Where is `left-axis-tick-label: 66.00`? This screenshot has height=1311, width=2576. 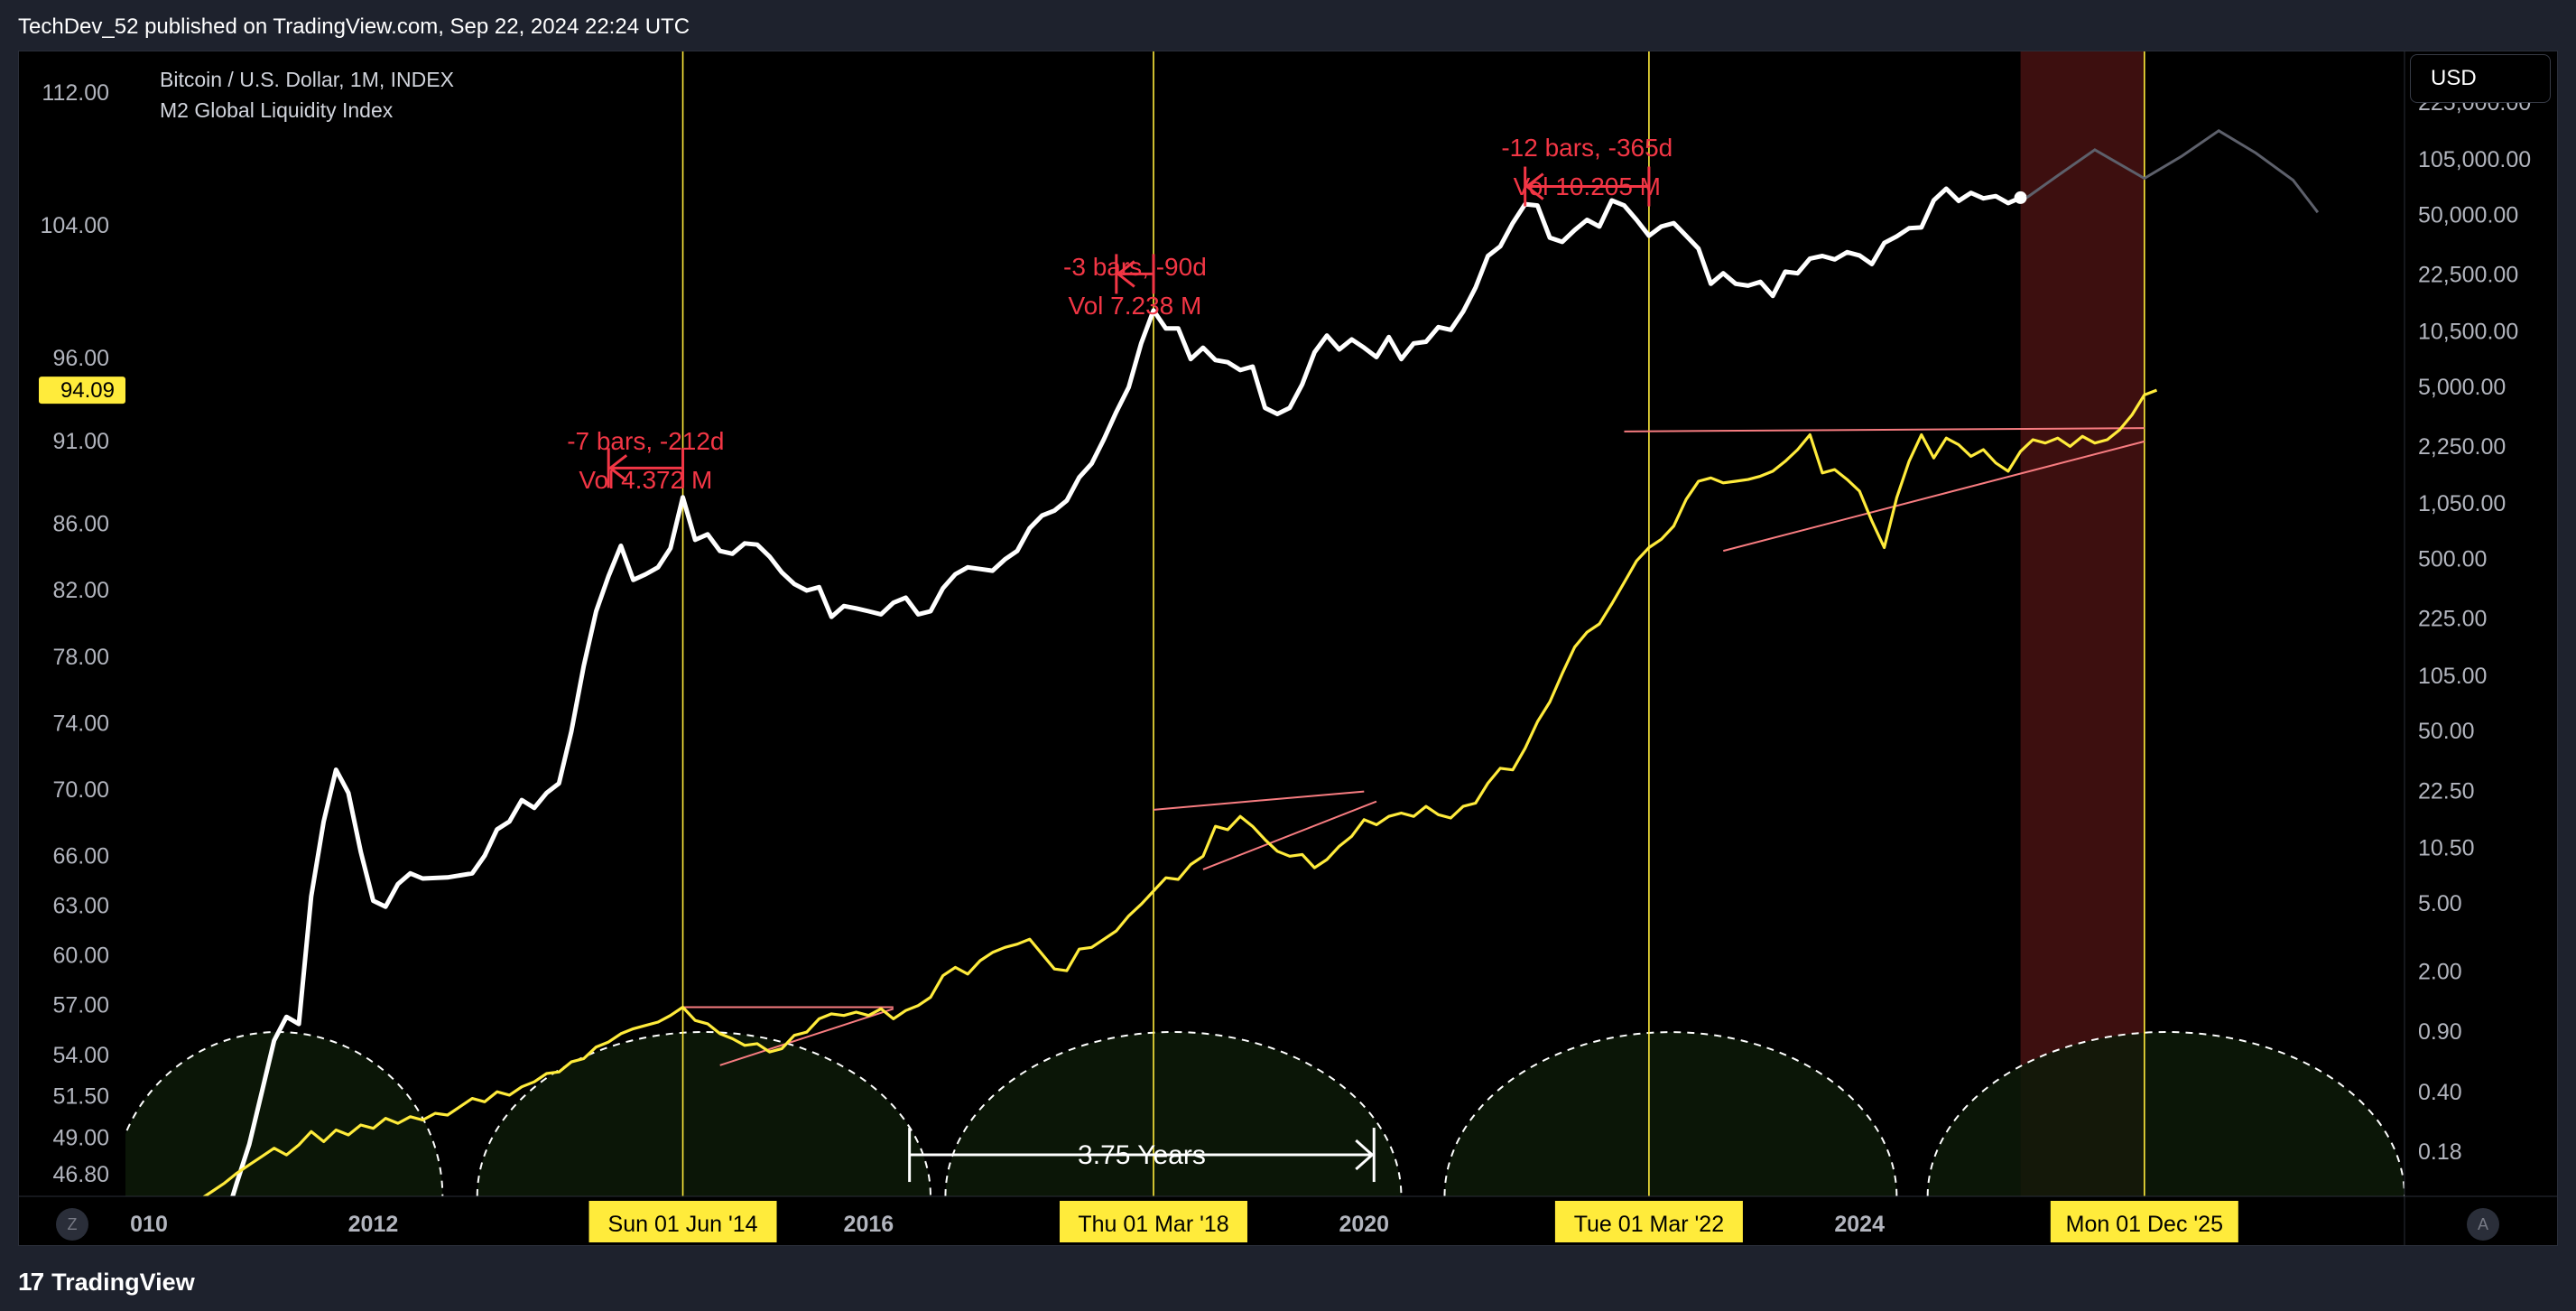 left-axis-tick-label: 66.00 is located at coordinates (80, 856).